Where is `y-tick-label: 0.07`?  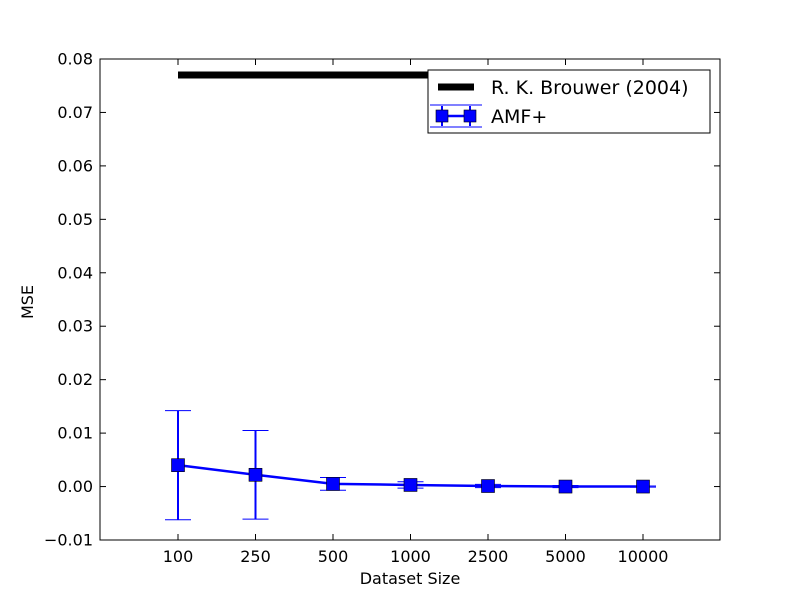 y-tick-label: 0.07 is located at coordinates (75, 112).